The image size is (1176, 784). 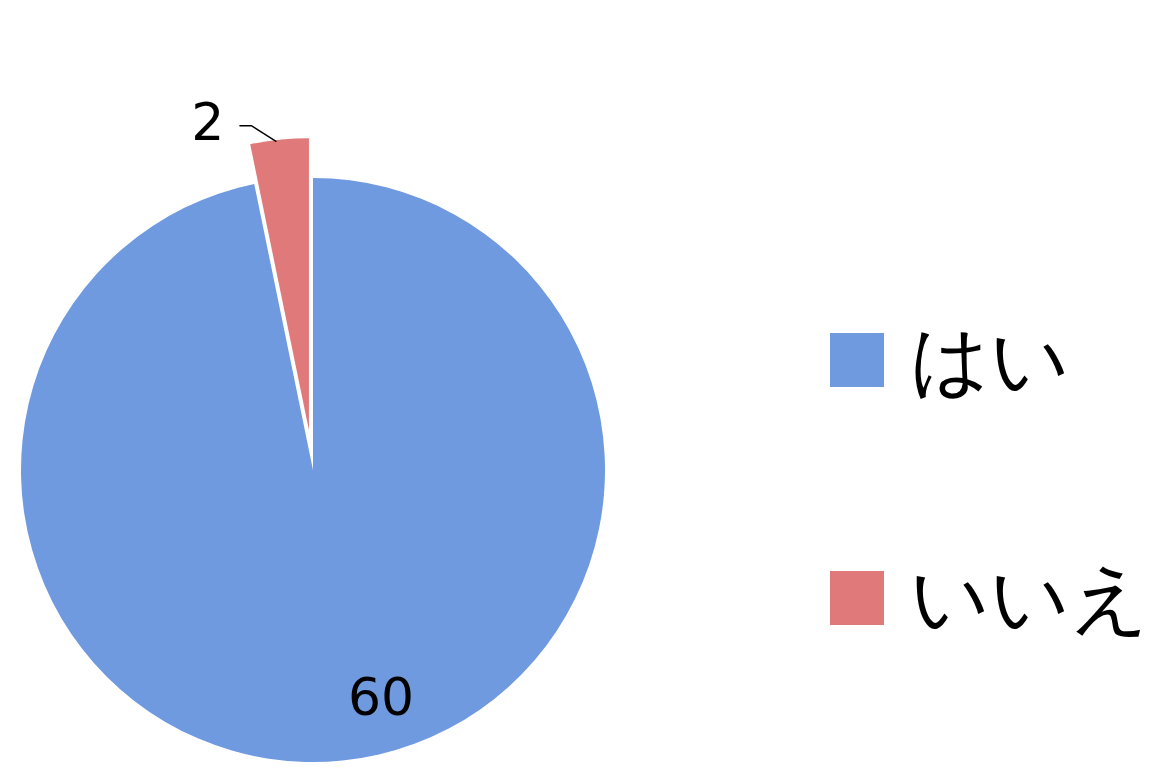 What do you see at coordinates (1030, 598) in the screenshot?
I see `legend-label: いいえ` at bounding box center [1030, 598].